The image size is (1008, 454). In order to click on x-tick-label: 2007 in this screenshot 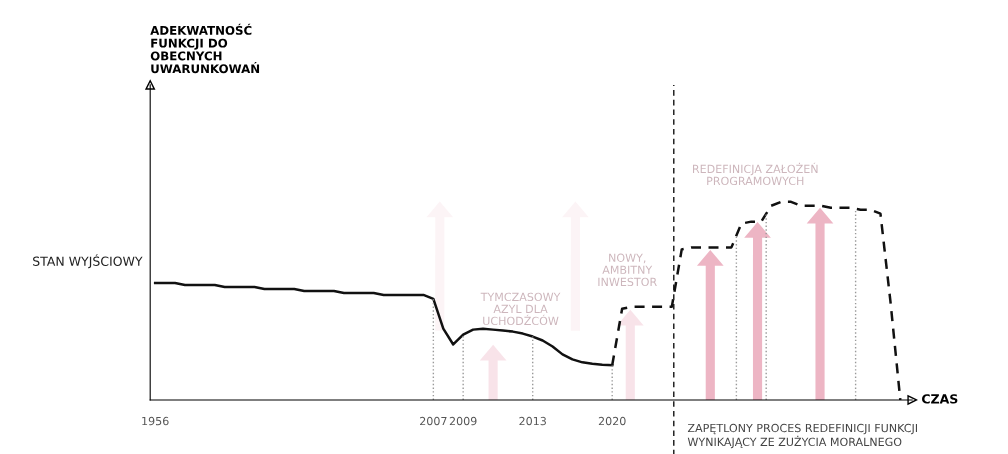, I will do `click(433, 421)`.